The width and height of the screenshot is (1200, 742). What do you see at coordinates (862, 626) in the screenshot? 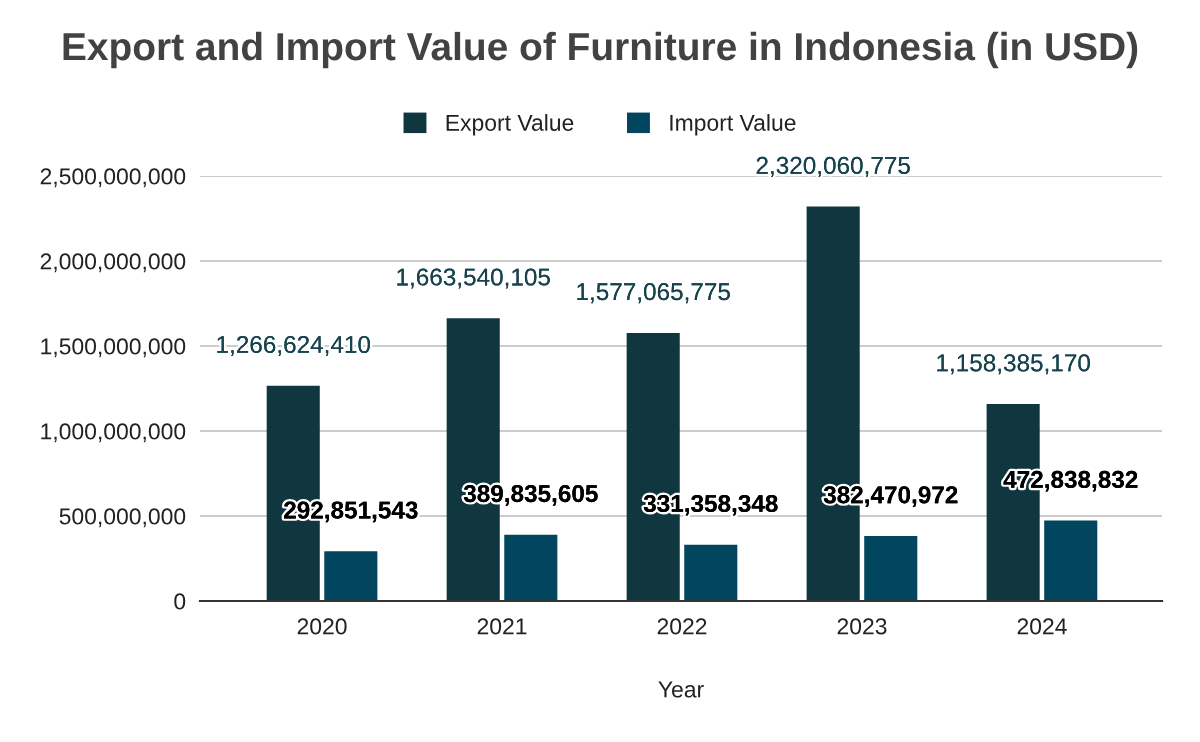
I see `x-tick-label: 2023` at bounding box center [862, 626].